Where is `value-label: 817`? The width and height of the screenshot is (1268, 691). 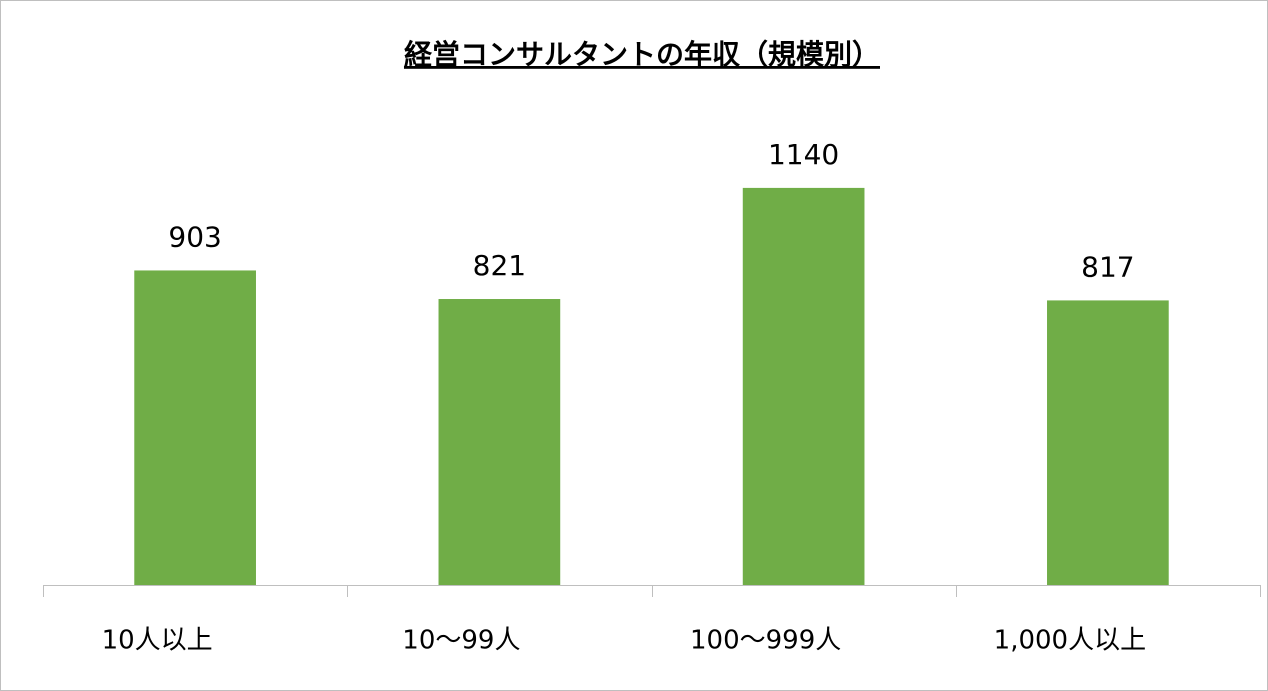
value-label: 817 is located at coordinates (1107, 266).